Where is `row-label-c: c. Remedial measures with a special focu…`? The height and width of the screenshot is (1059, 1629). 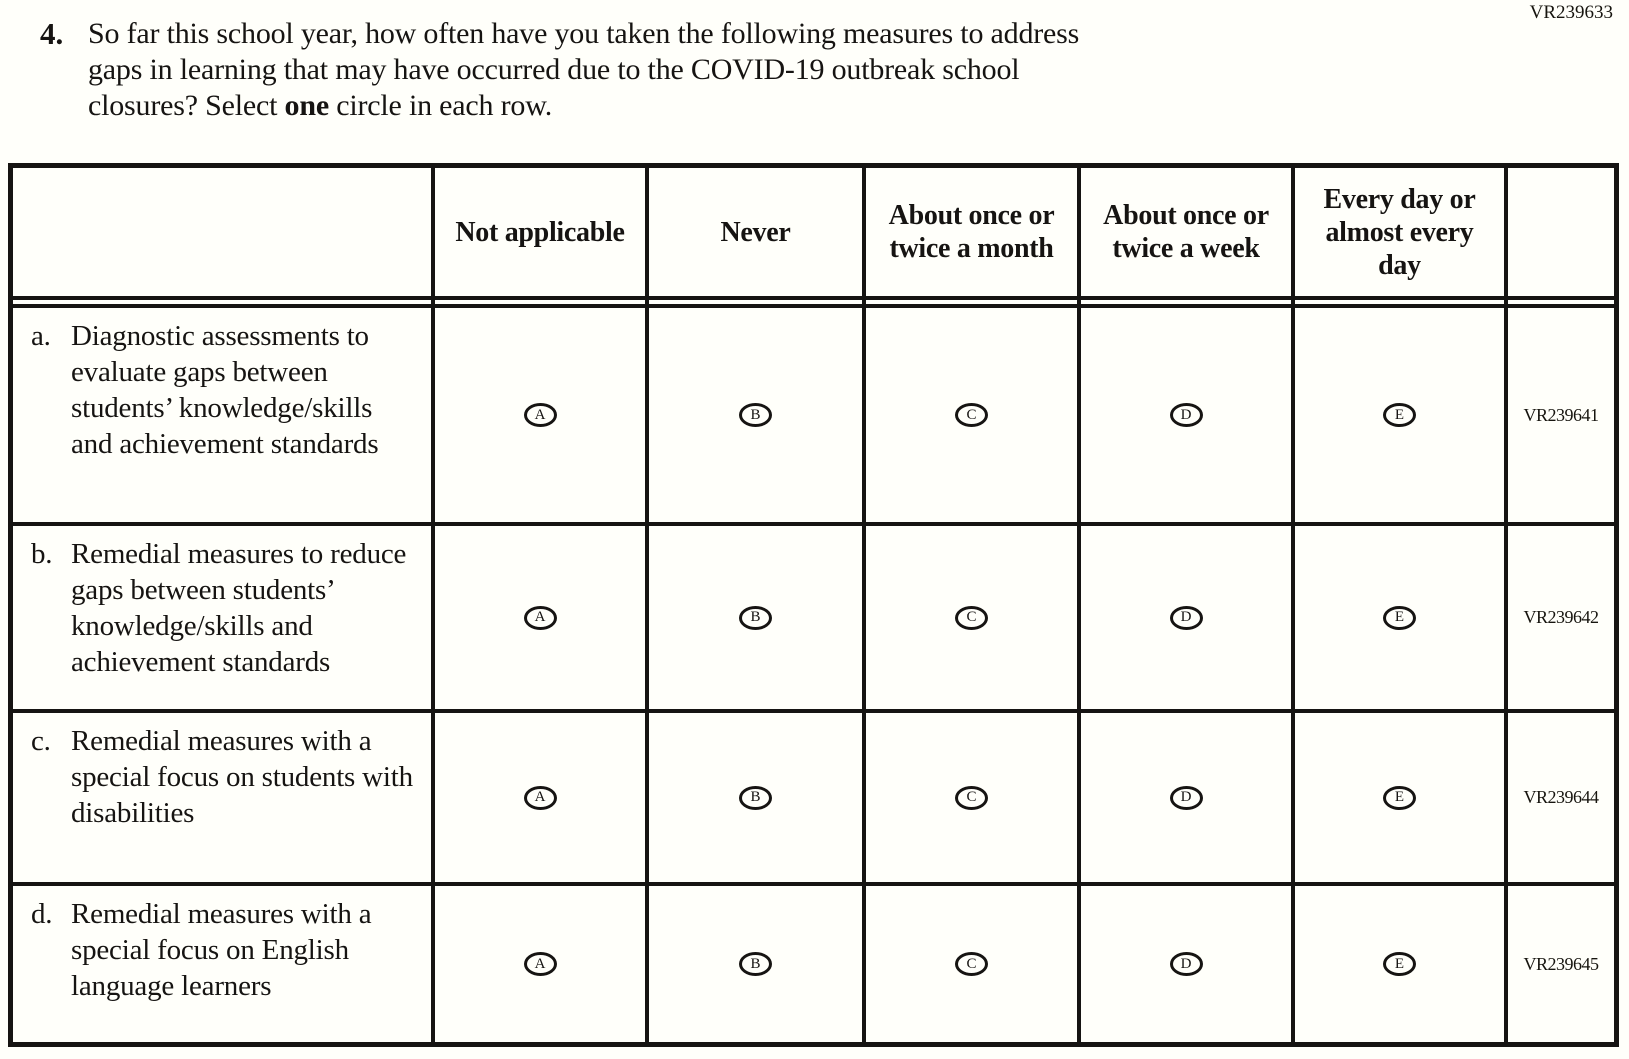
row-label-c: c. Remedial measures with a special focu… is located at coordinates (222, 797).